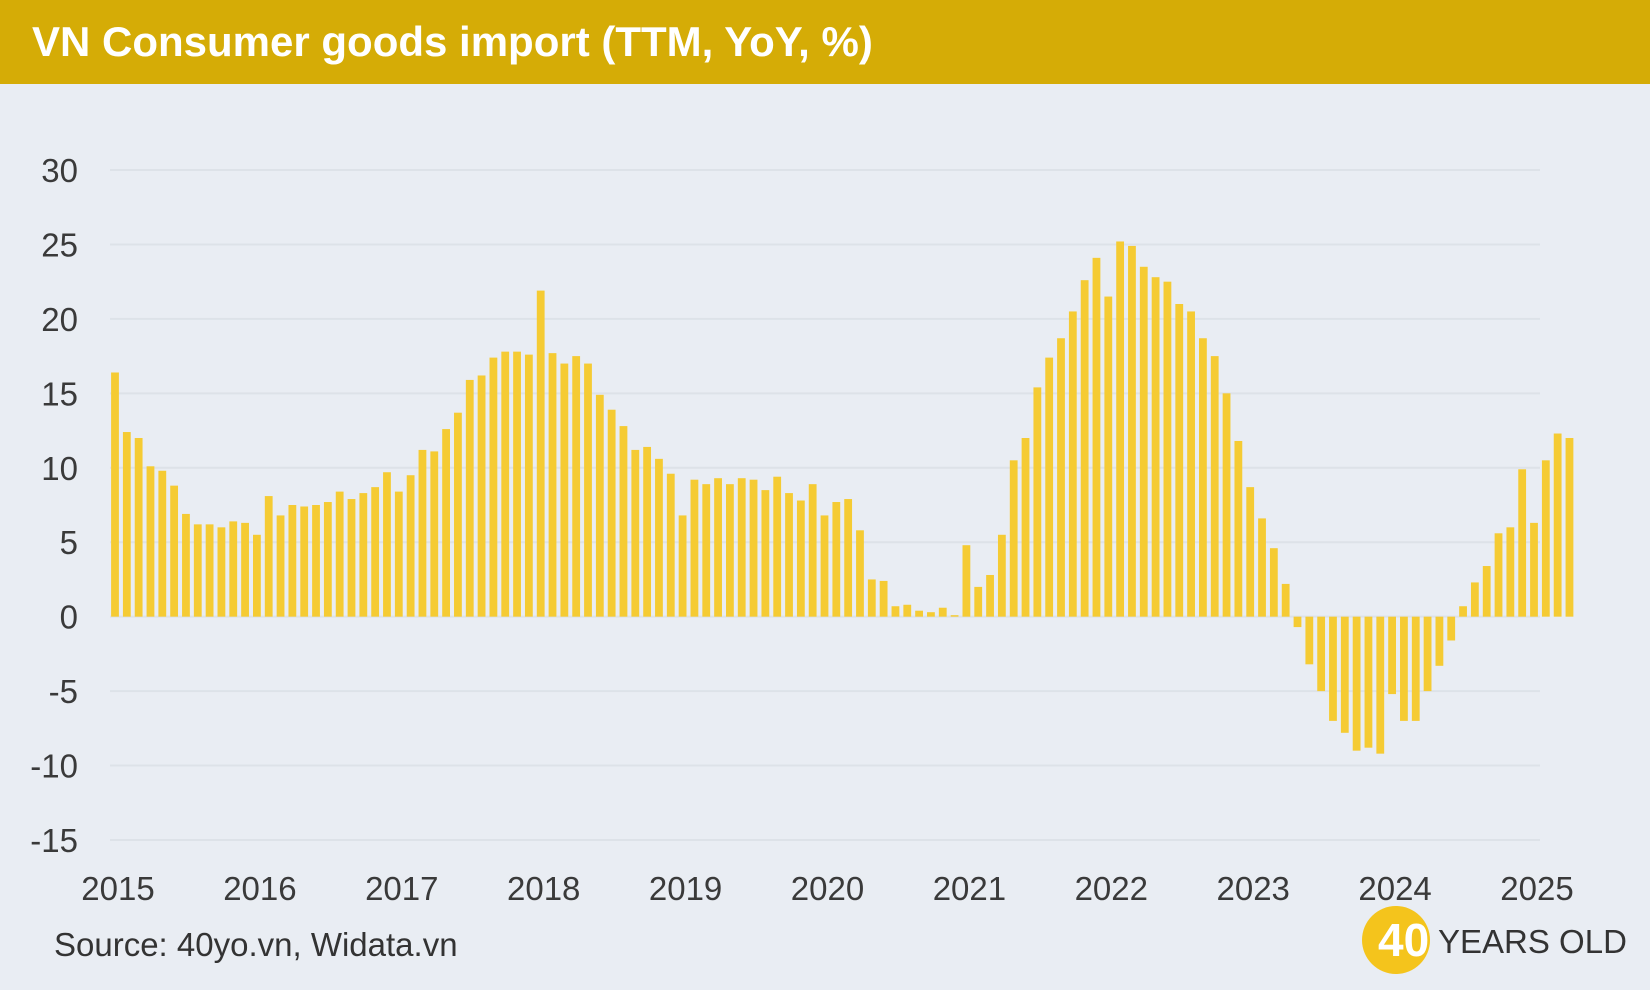 This screenshot has height=990, width=1650. Describe the element at coordinates (117, 888) in the screenshot. I see `x-tick-label: 2015` at that location.